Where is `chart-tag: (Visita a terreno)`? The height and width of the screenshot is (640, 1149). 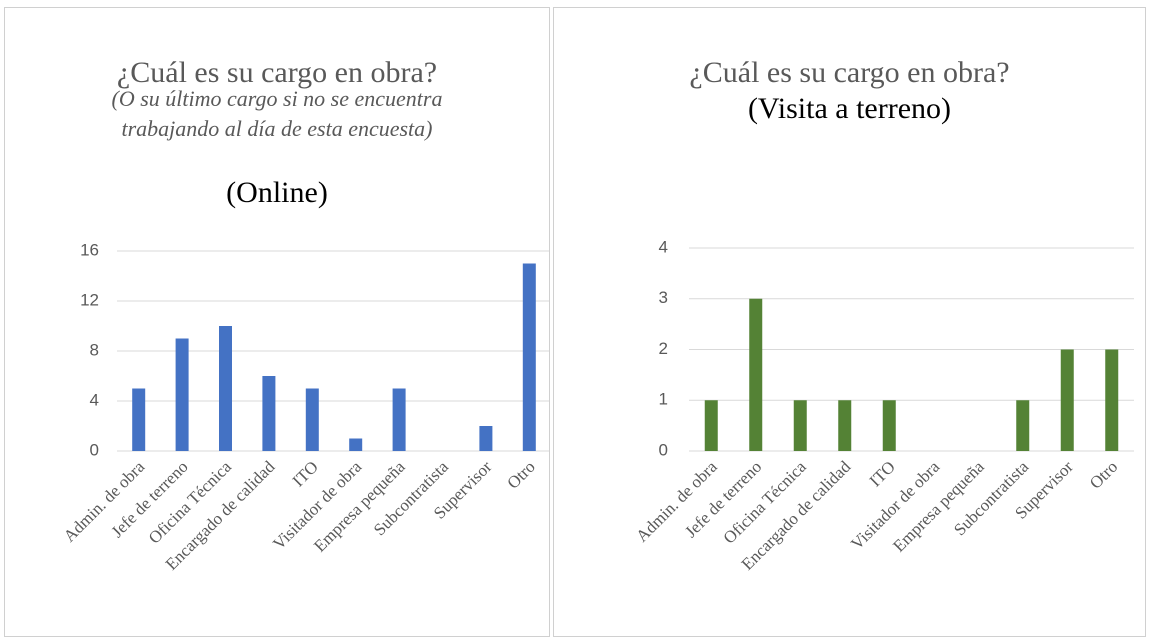 chart-tag: (Visita a terreno) is located at coordinates (849, 108).